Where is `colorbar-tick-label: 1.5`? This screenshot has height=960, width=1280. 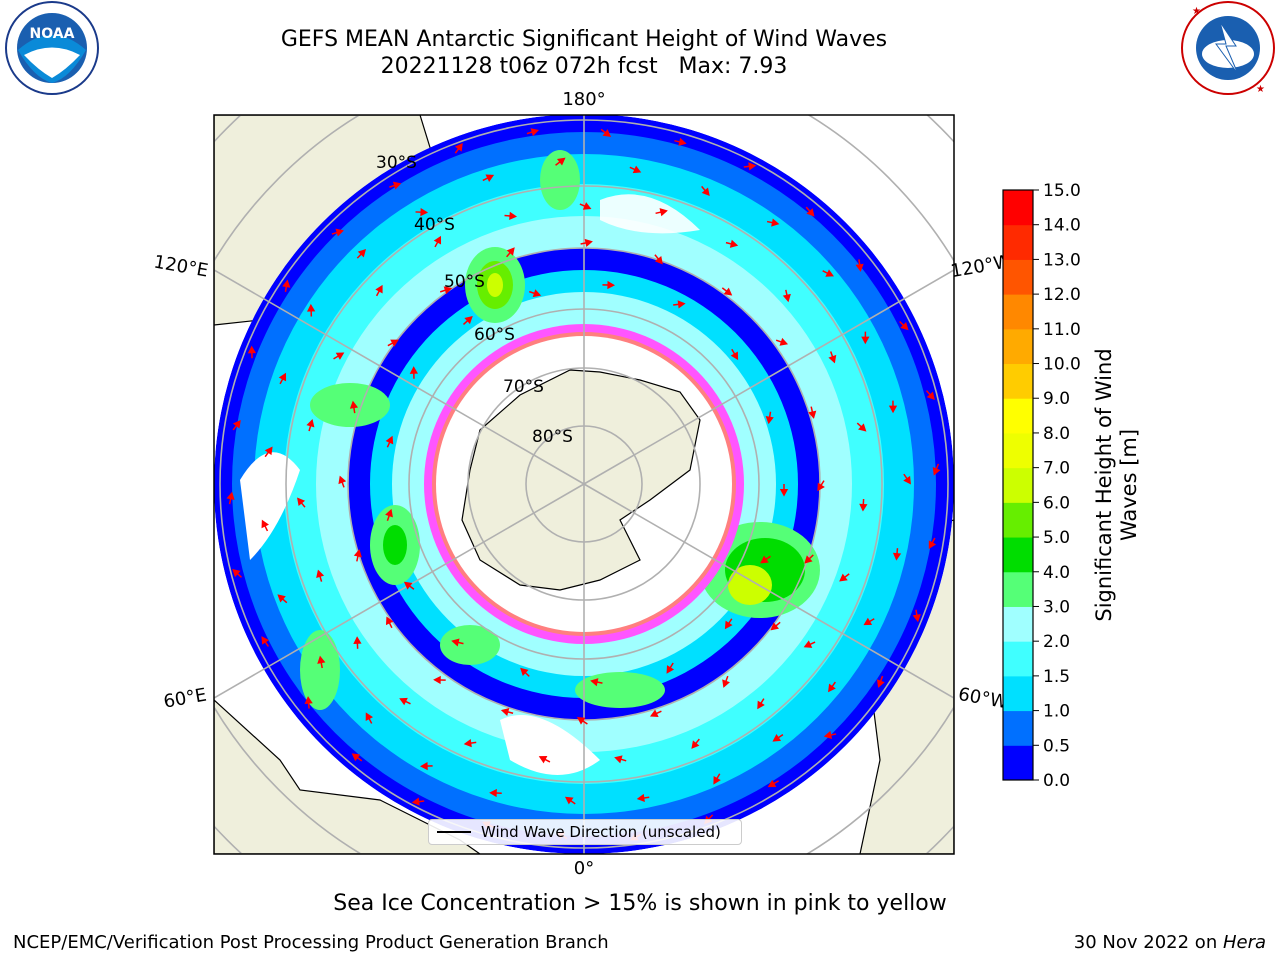 colorbar-tick-label: 1.5 is located at coordinates (1056, 677).